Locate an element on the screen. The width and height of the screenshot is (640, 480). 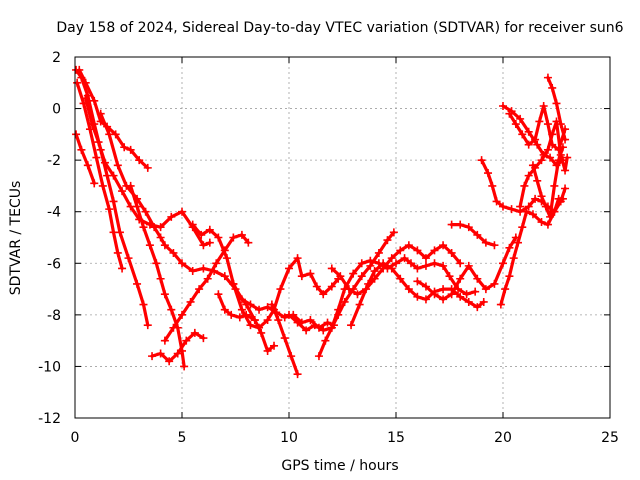
x-tick-label: 20 is located at coordinates (503, 438).